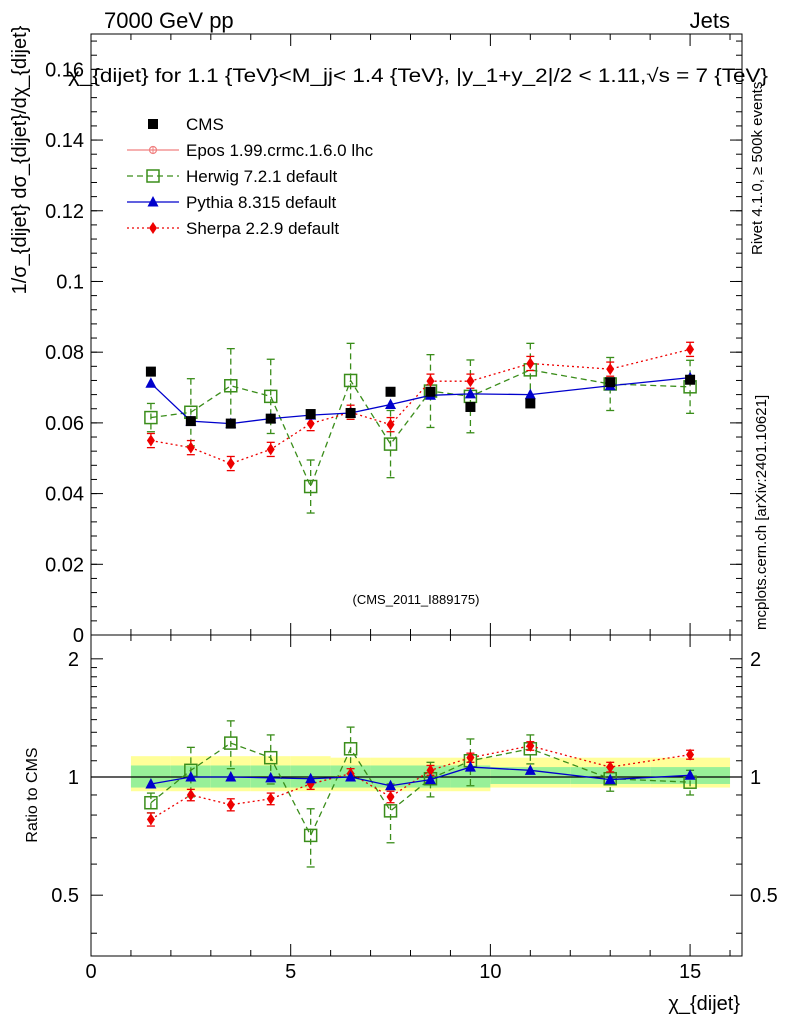 This screenshot has height=1024, width=786. I want to click on series-pythia, so click(420, 776).